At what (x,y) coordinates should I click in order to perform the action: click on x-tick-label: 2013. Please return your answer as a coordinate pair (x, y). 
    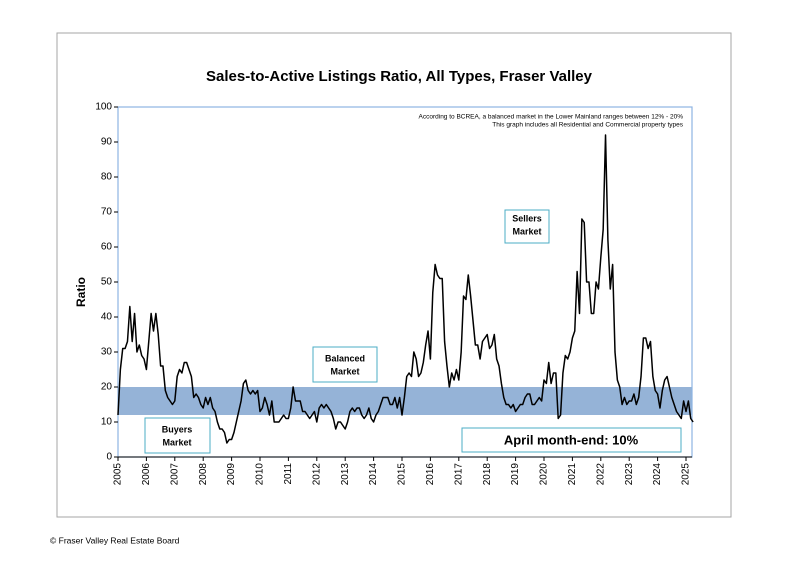
    Looking at the image, I should click on (345, 474).